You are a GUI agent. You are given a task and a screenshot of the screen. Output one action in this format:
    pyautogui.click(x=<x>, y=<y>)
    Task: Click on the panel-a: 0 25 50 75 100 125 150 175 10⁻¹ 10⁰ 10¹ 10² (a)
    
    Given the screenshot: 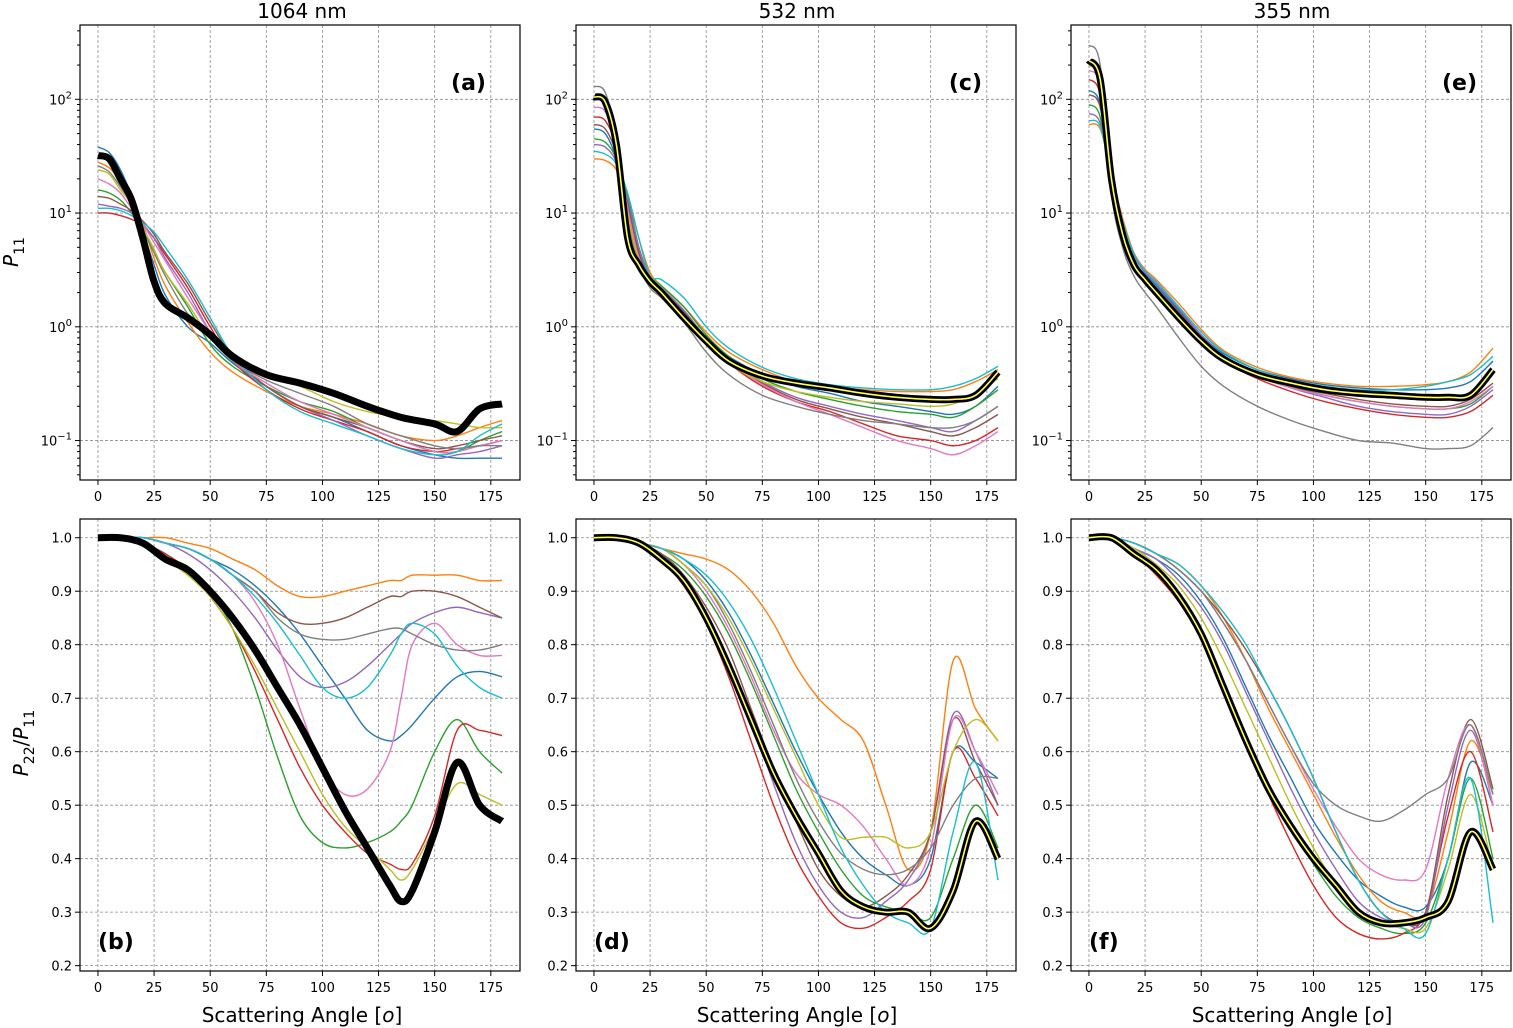 What is the action you would take?
    pyautogui.click(x=281, y=264)
    